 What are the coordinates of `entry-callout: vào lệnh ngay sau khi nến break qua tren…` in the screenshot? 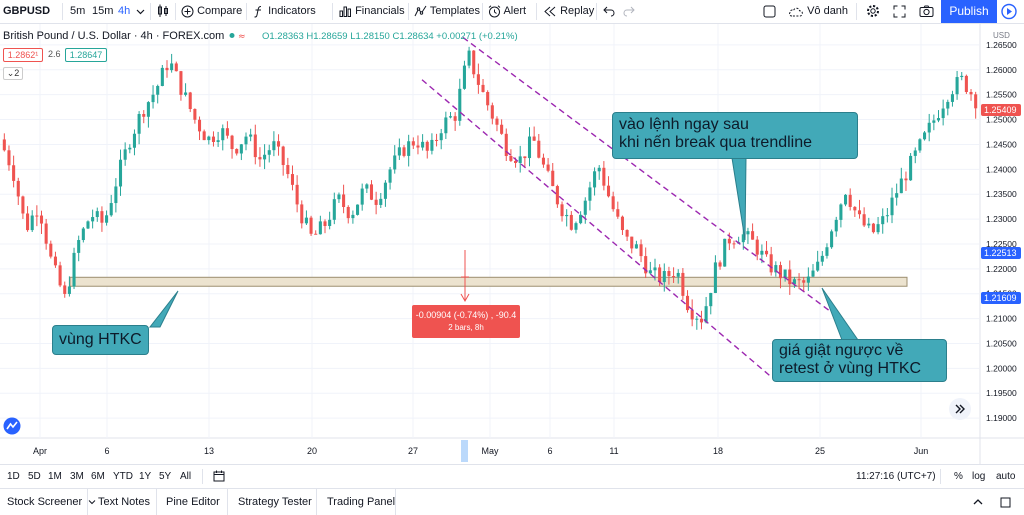 It's located at (735, 135).